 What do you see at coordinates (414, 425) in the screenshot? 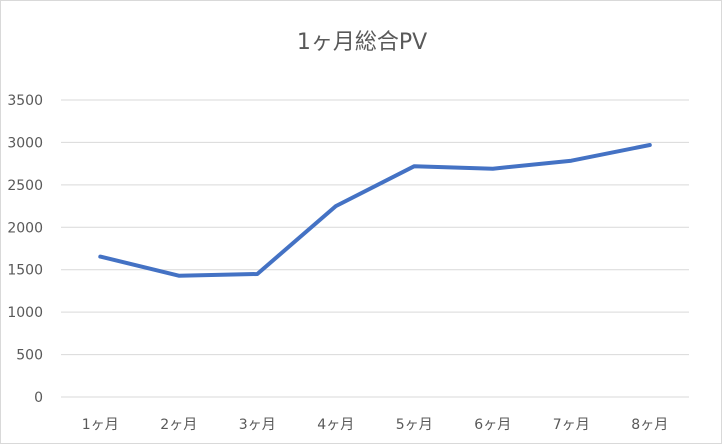
I see `x-tick-label: 5ヶ月` at bounding box center [414, 425].